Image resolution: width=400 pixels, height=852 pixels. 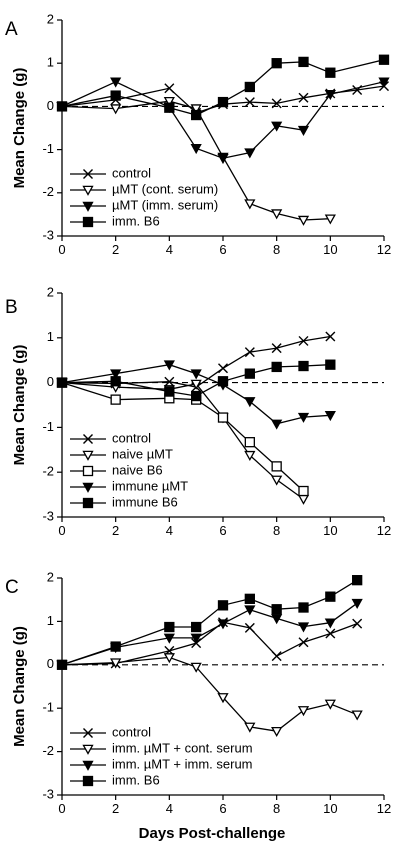 I want to click on y-tick-label: 0, so click(x=50, y=381).